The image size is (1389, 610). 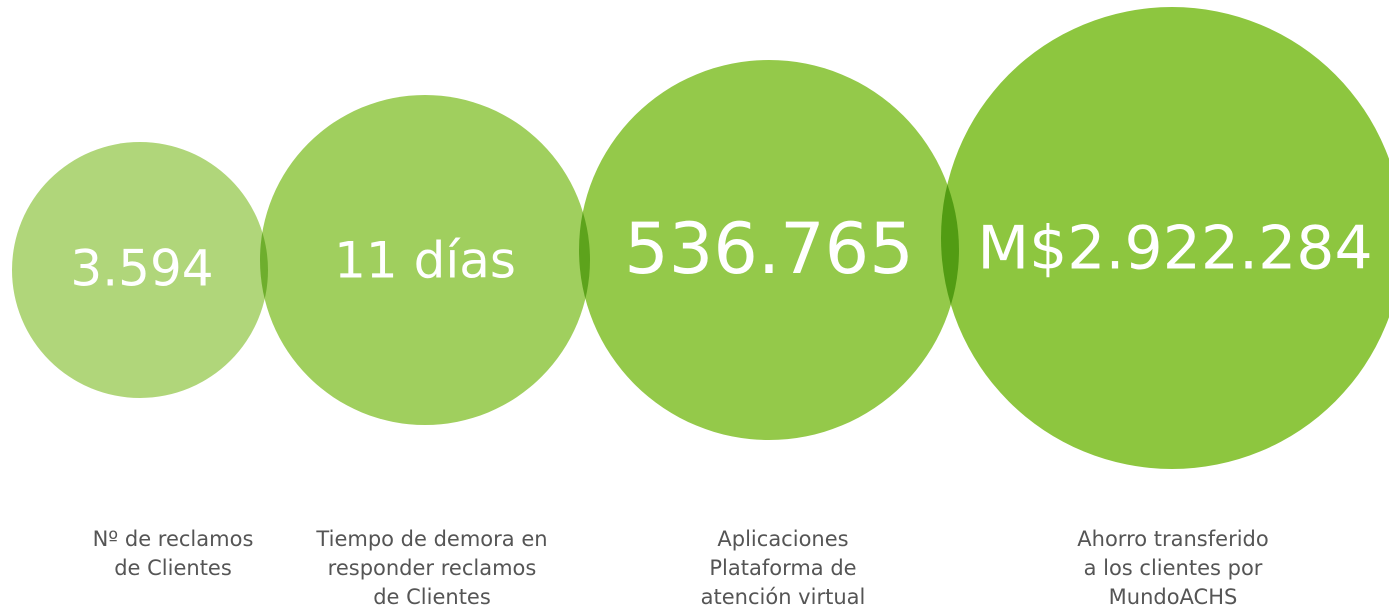 What do you see at coordinates (1173, 568) in the screenshot?
I see `label-line: a los clientes por` at bounding box center [1173, 568].